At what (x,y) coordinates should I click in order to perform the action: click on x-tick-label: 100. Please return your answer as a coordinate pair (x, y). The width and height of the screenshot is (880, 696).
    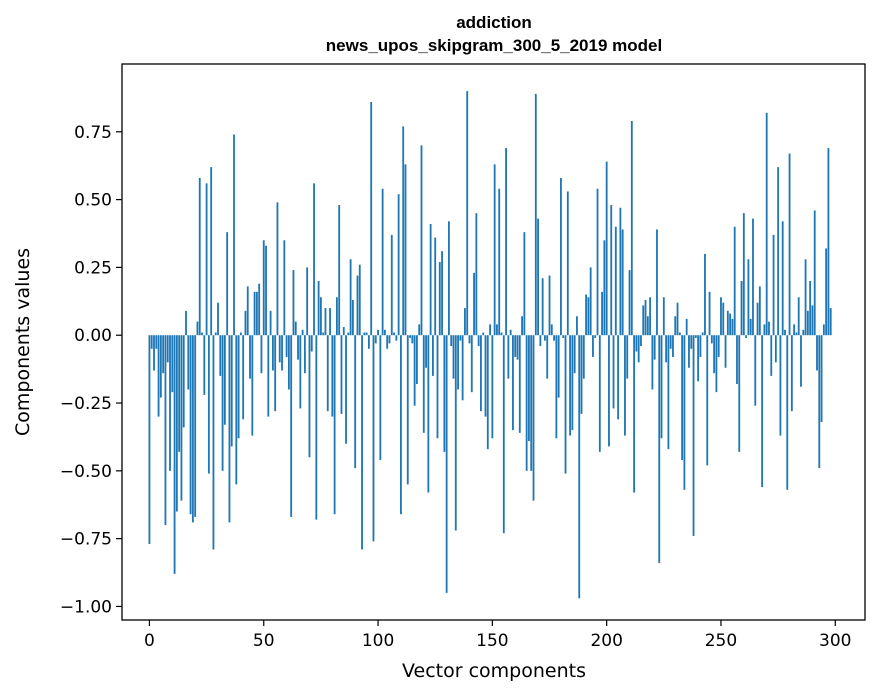
    Looking at the image, I should click on (378, 641).